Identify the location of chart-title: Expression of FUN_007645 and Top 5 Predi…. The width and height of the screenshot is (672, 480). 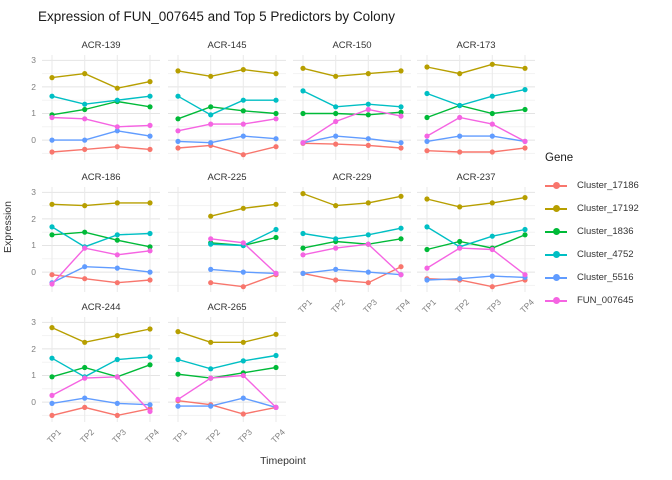
(216, 16).